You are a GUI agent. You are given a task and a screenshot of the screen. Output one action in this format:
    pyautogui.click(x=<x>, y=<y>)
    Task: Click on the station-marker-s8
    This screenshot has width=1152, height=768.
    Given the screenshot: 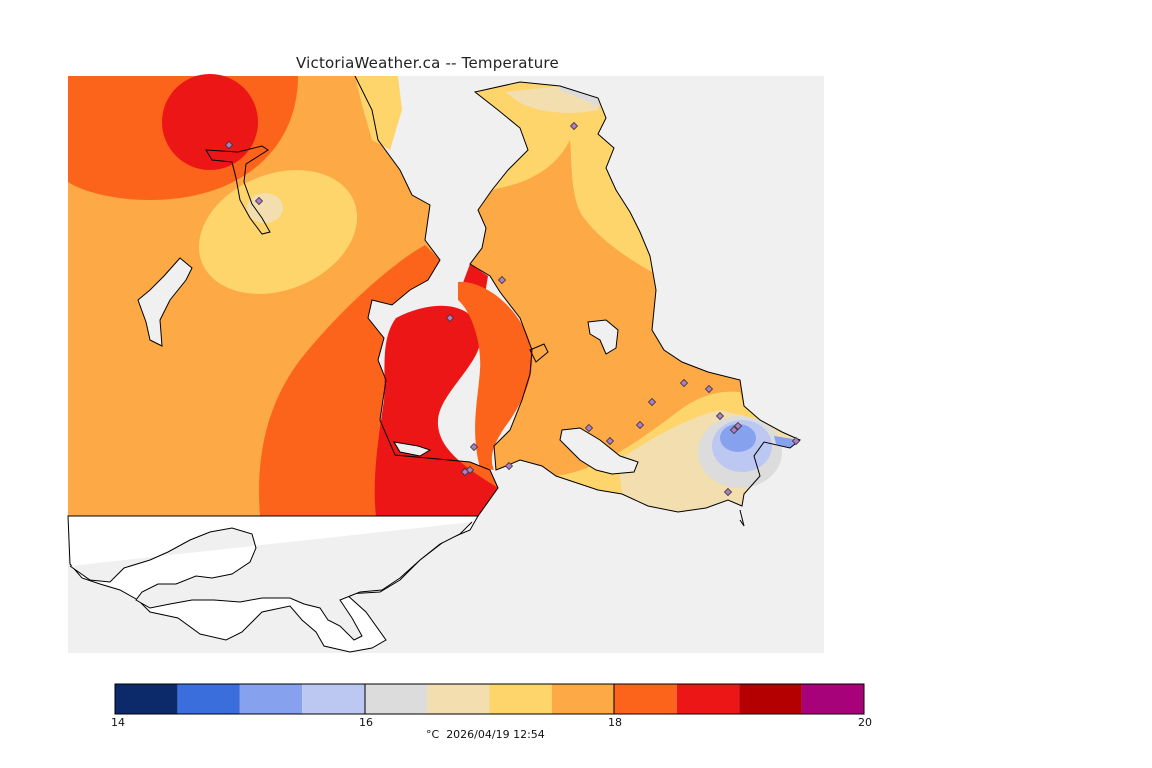 What is the action you would take?
    pyautogui.click(x=652, y=402)
    